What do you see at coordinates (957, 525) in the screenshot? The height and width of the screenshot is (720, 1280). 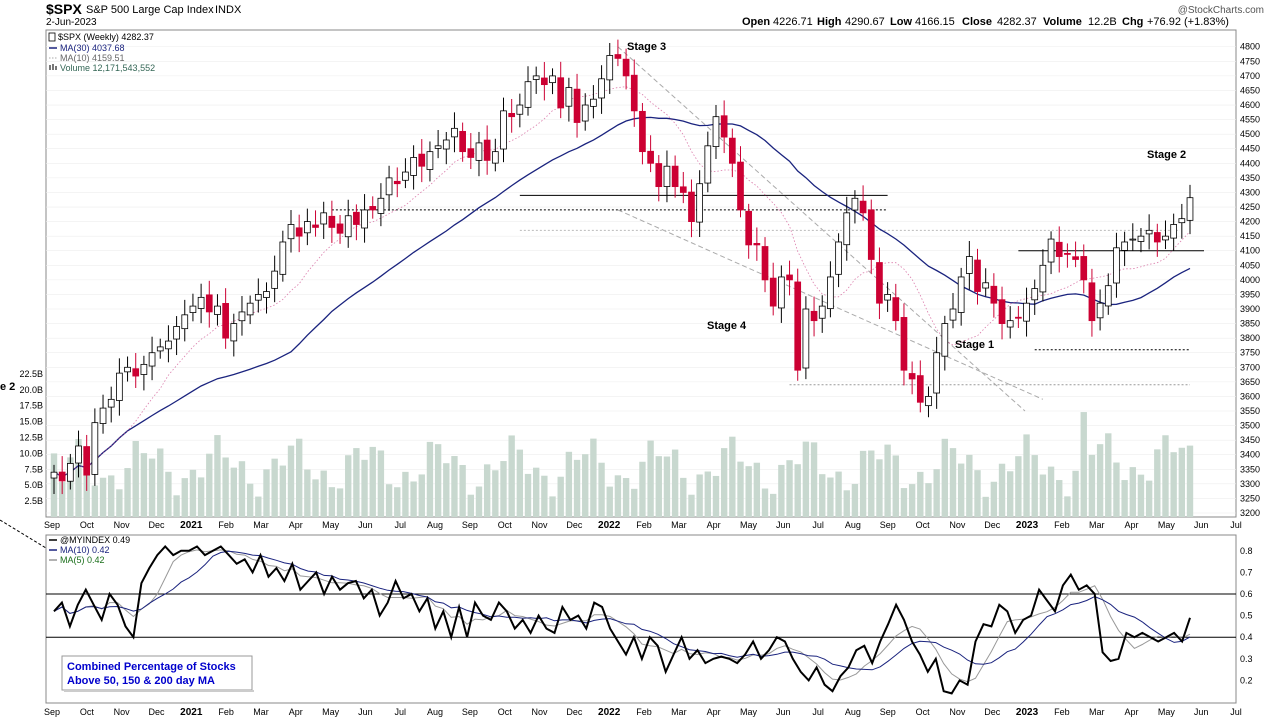 I see `x-tick-label: Nov` at bounding box center [957, 525].